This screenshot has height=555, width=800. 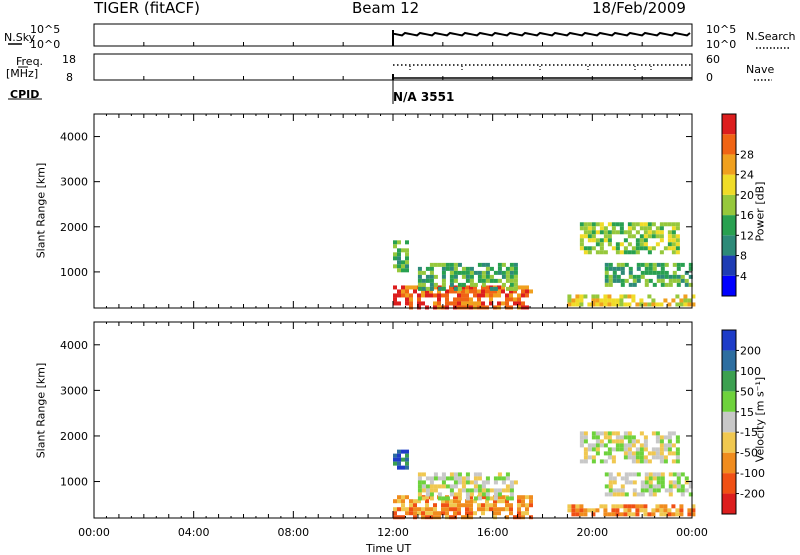 What do you see at coordinates (747, 235) in the screenshot?
I see `colorbar-tick-label: 12` at bounding box center [747, 235].